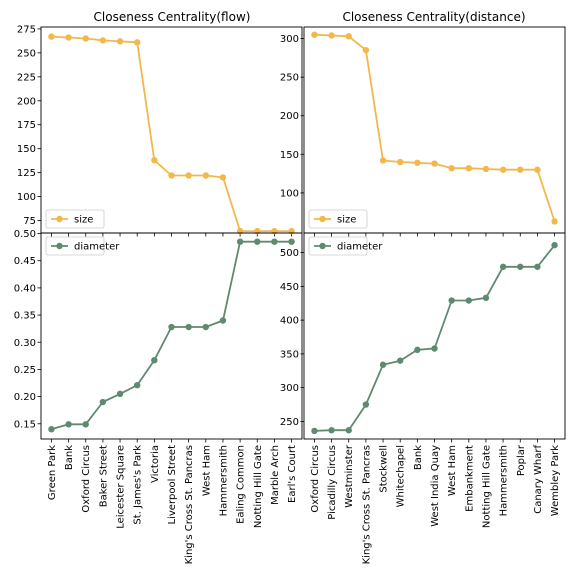 The height and width of the screenshot is (576, 576). I want to click on y-tick-label: 0.30, so click(25, 343).